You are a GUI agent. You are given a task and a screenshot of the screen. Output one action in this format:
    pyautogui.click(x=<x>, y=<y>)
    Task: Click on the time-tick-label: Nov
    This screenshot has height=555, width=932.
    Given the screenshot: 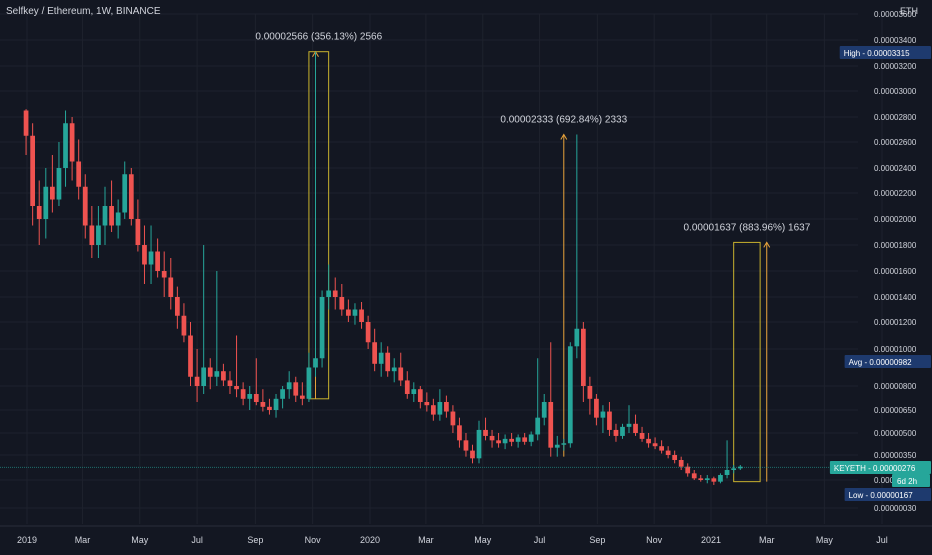 What is the action you would take?
    pyautogui.click(x=313, y=540)
    